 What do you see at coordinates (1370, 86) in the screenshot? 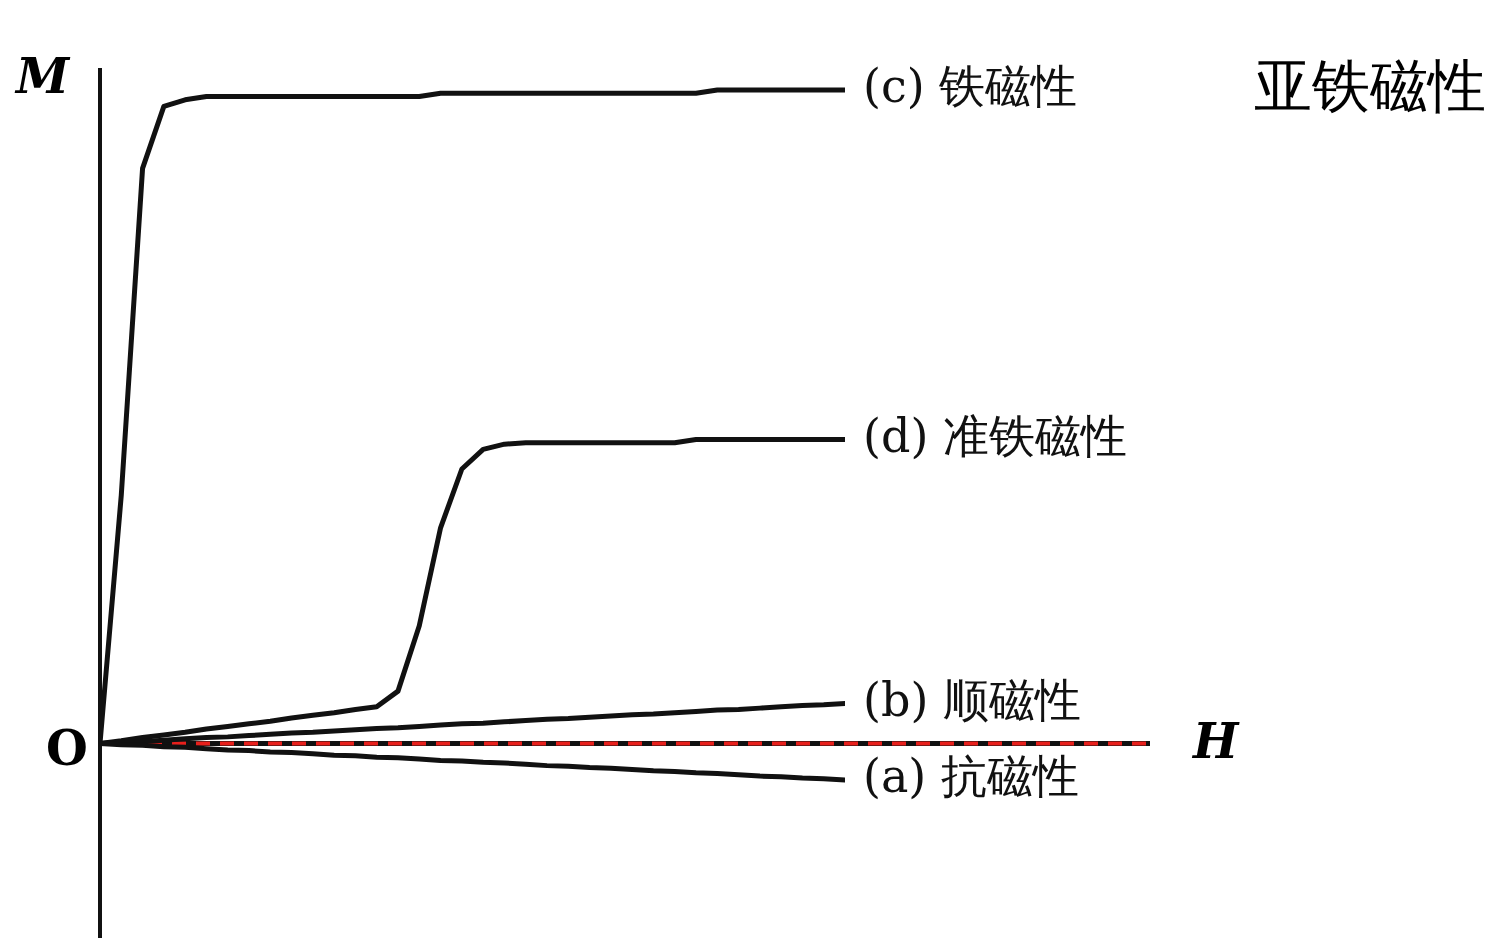
I see `text: 亚铁磁性` at bounding box center [1370, 86].